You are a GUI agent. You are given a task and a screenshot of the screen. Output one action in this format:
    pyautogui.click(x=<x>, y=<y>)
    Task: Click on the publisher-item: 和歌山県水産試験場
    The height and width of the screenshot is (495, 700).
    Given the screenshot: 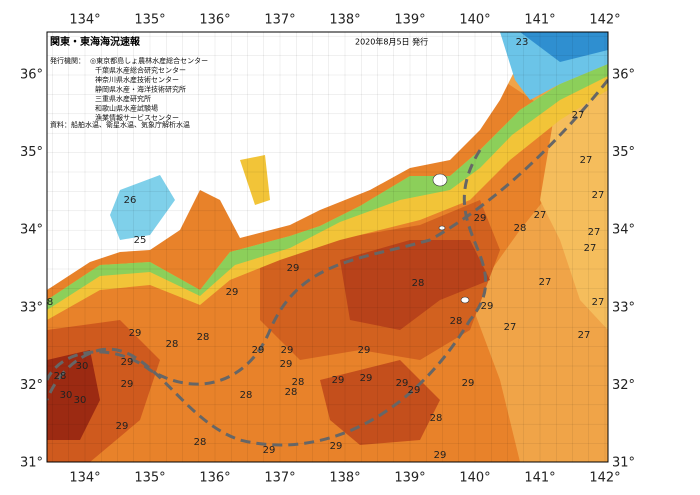 What is the action you would take?
    pyautogui.click(x=126, y=108)
    